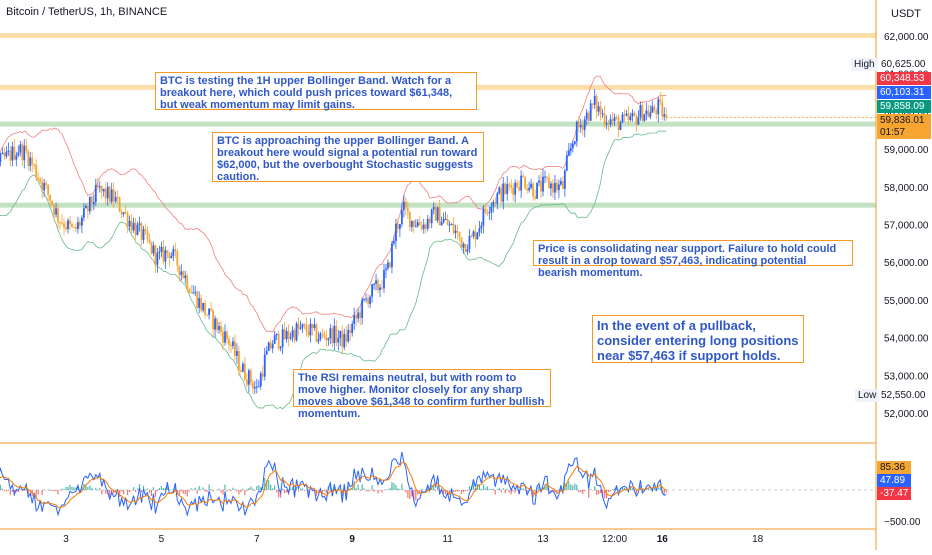  What do you see at coordinates (86, 12) in the screenshot?
I see `chart-title: Bitcoin / TetherUS, 1h, BINANCE` at bounding box center [86, 12].